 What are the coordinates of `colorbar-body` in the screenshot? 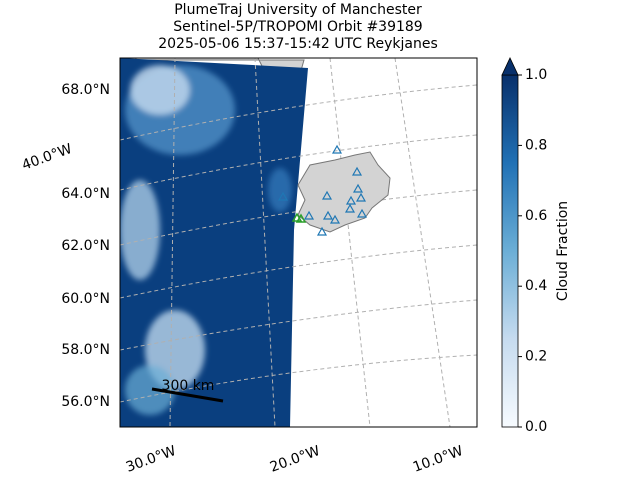 It's located at (510, 251).